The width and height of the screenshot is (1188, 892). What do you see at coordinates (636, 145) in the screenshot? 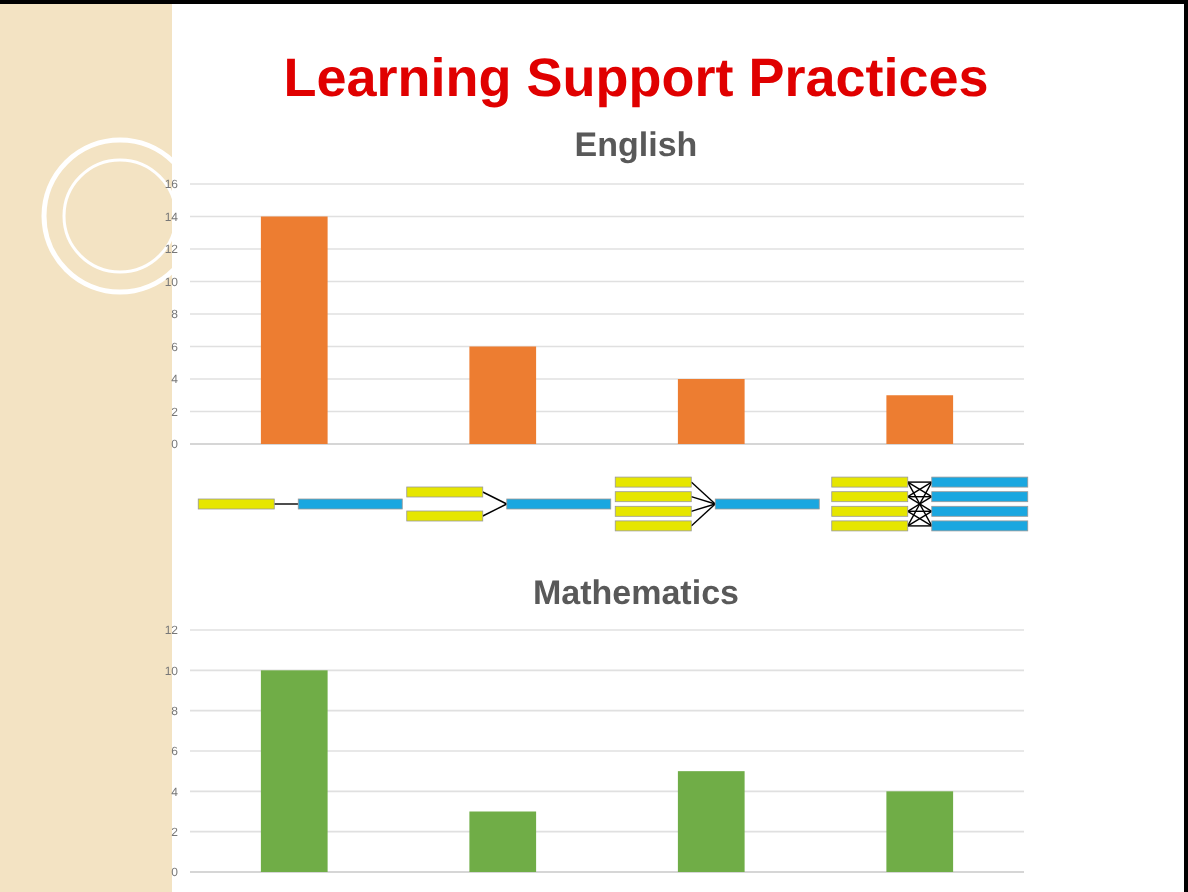
I see `chart-subtitle: English` at bounding box center [636, 145].